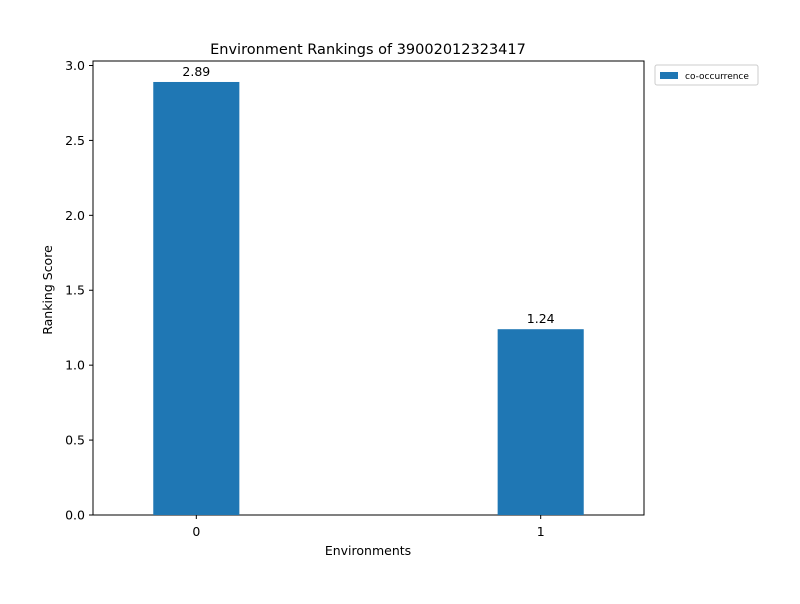  I want to click on legend: co-occurrence, so click(706, 75).